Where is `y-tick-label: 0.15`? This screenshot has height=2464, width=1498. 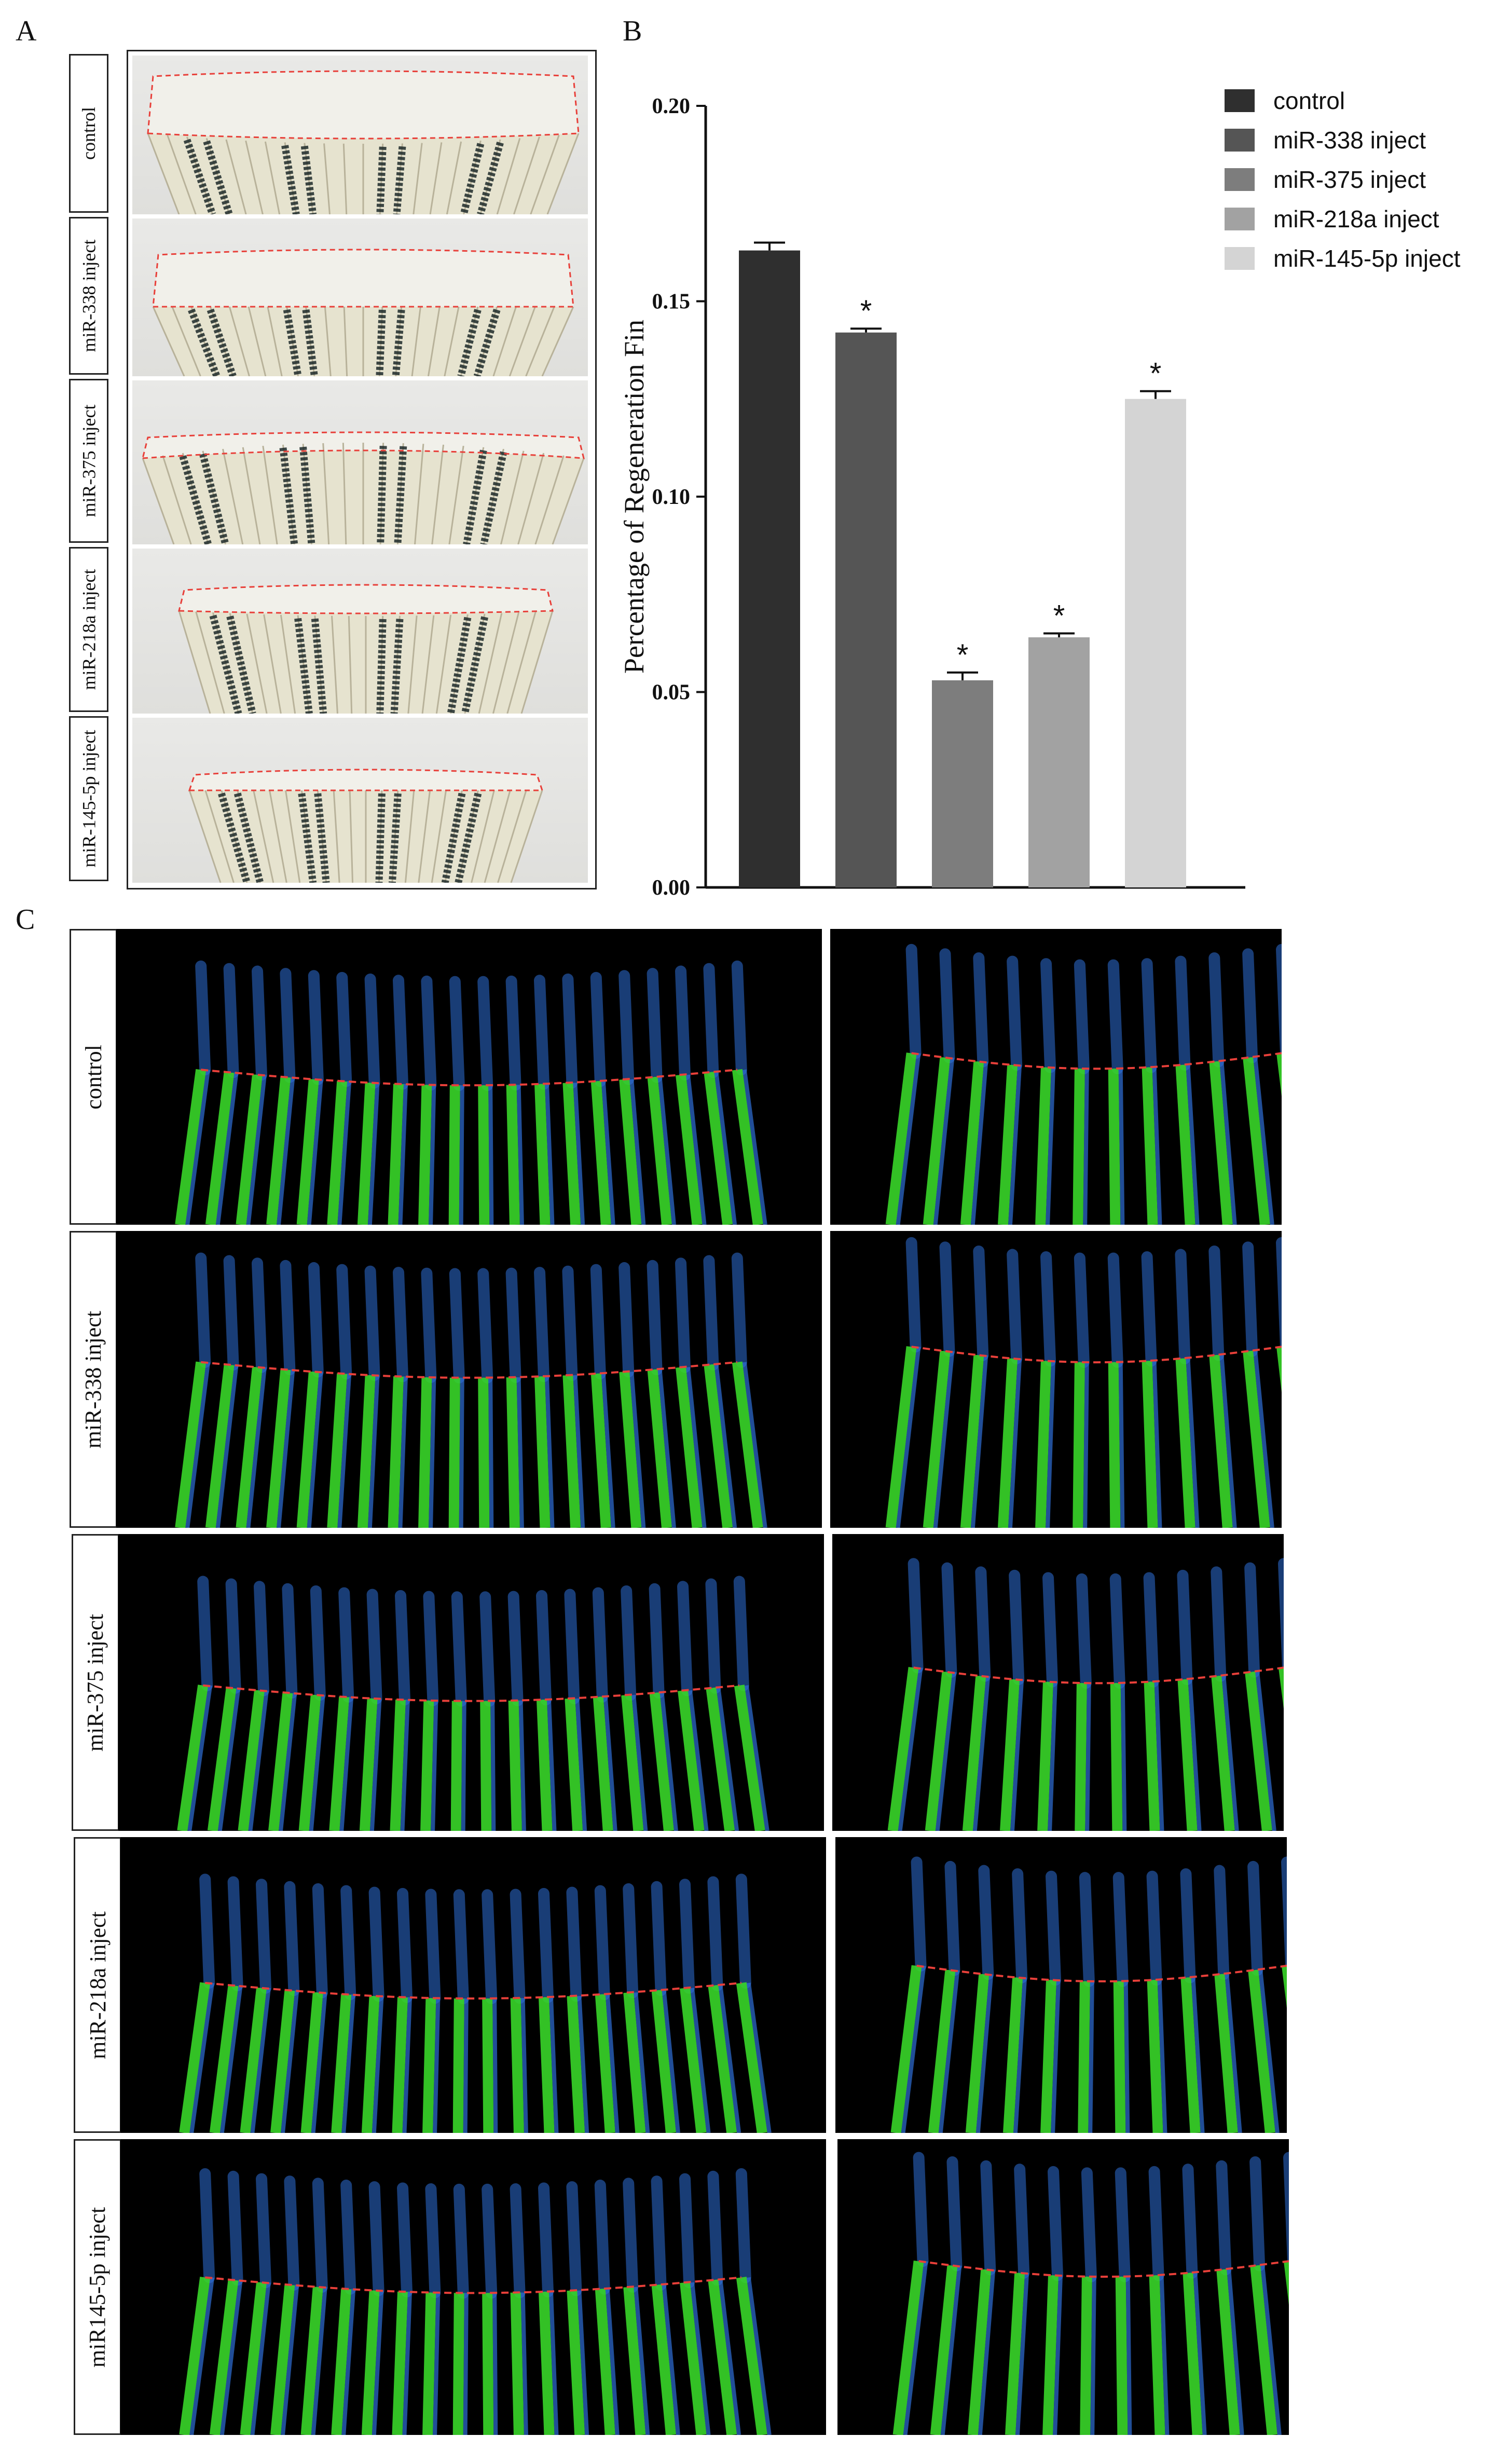 y-tick-label: 0.15 is located at coordinates (672, 302).